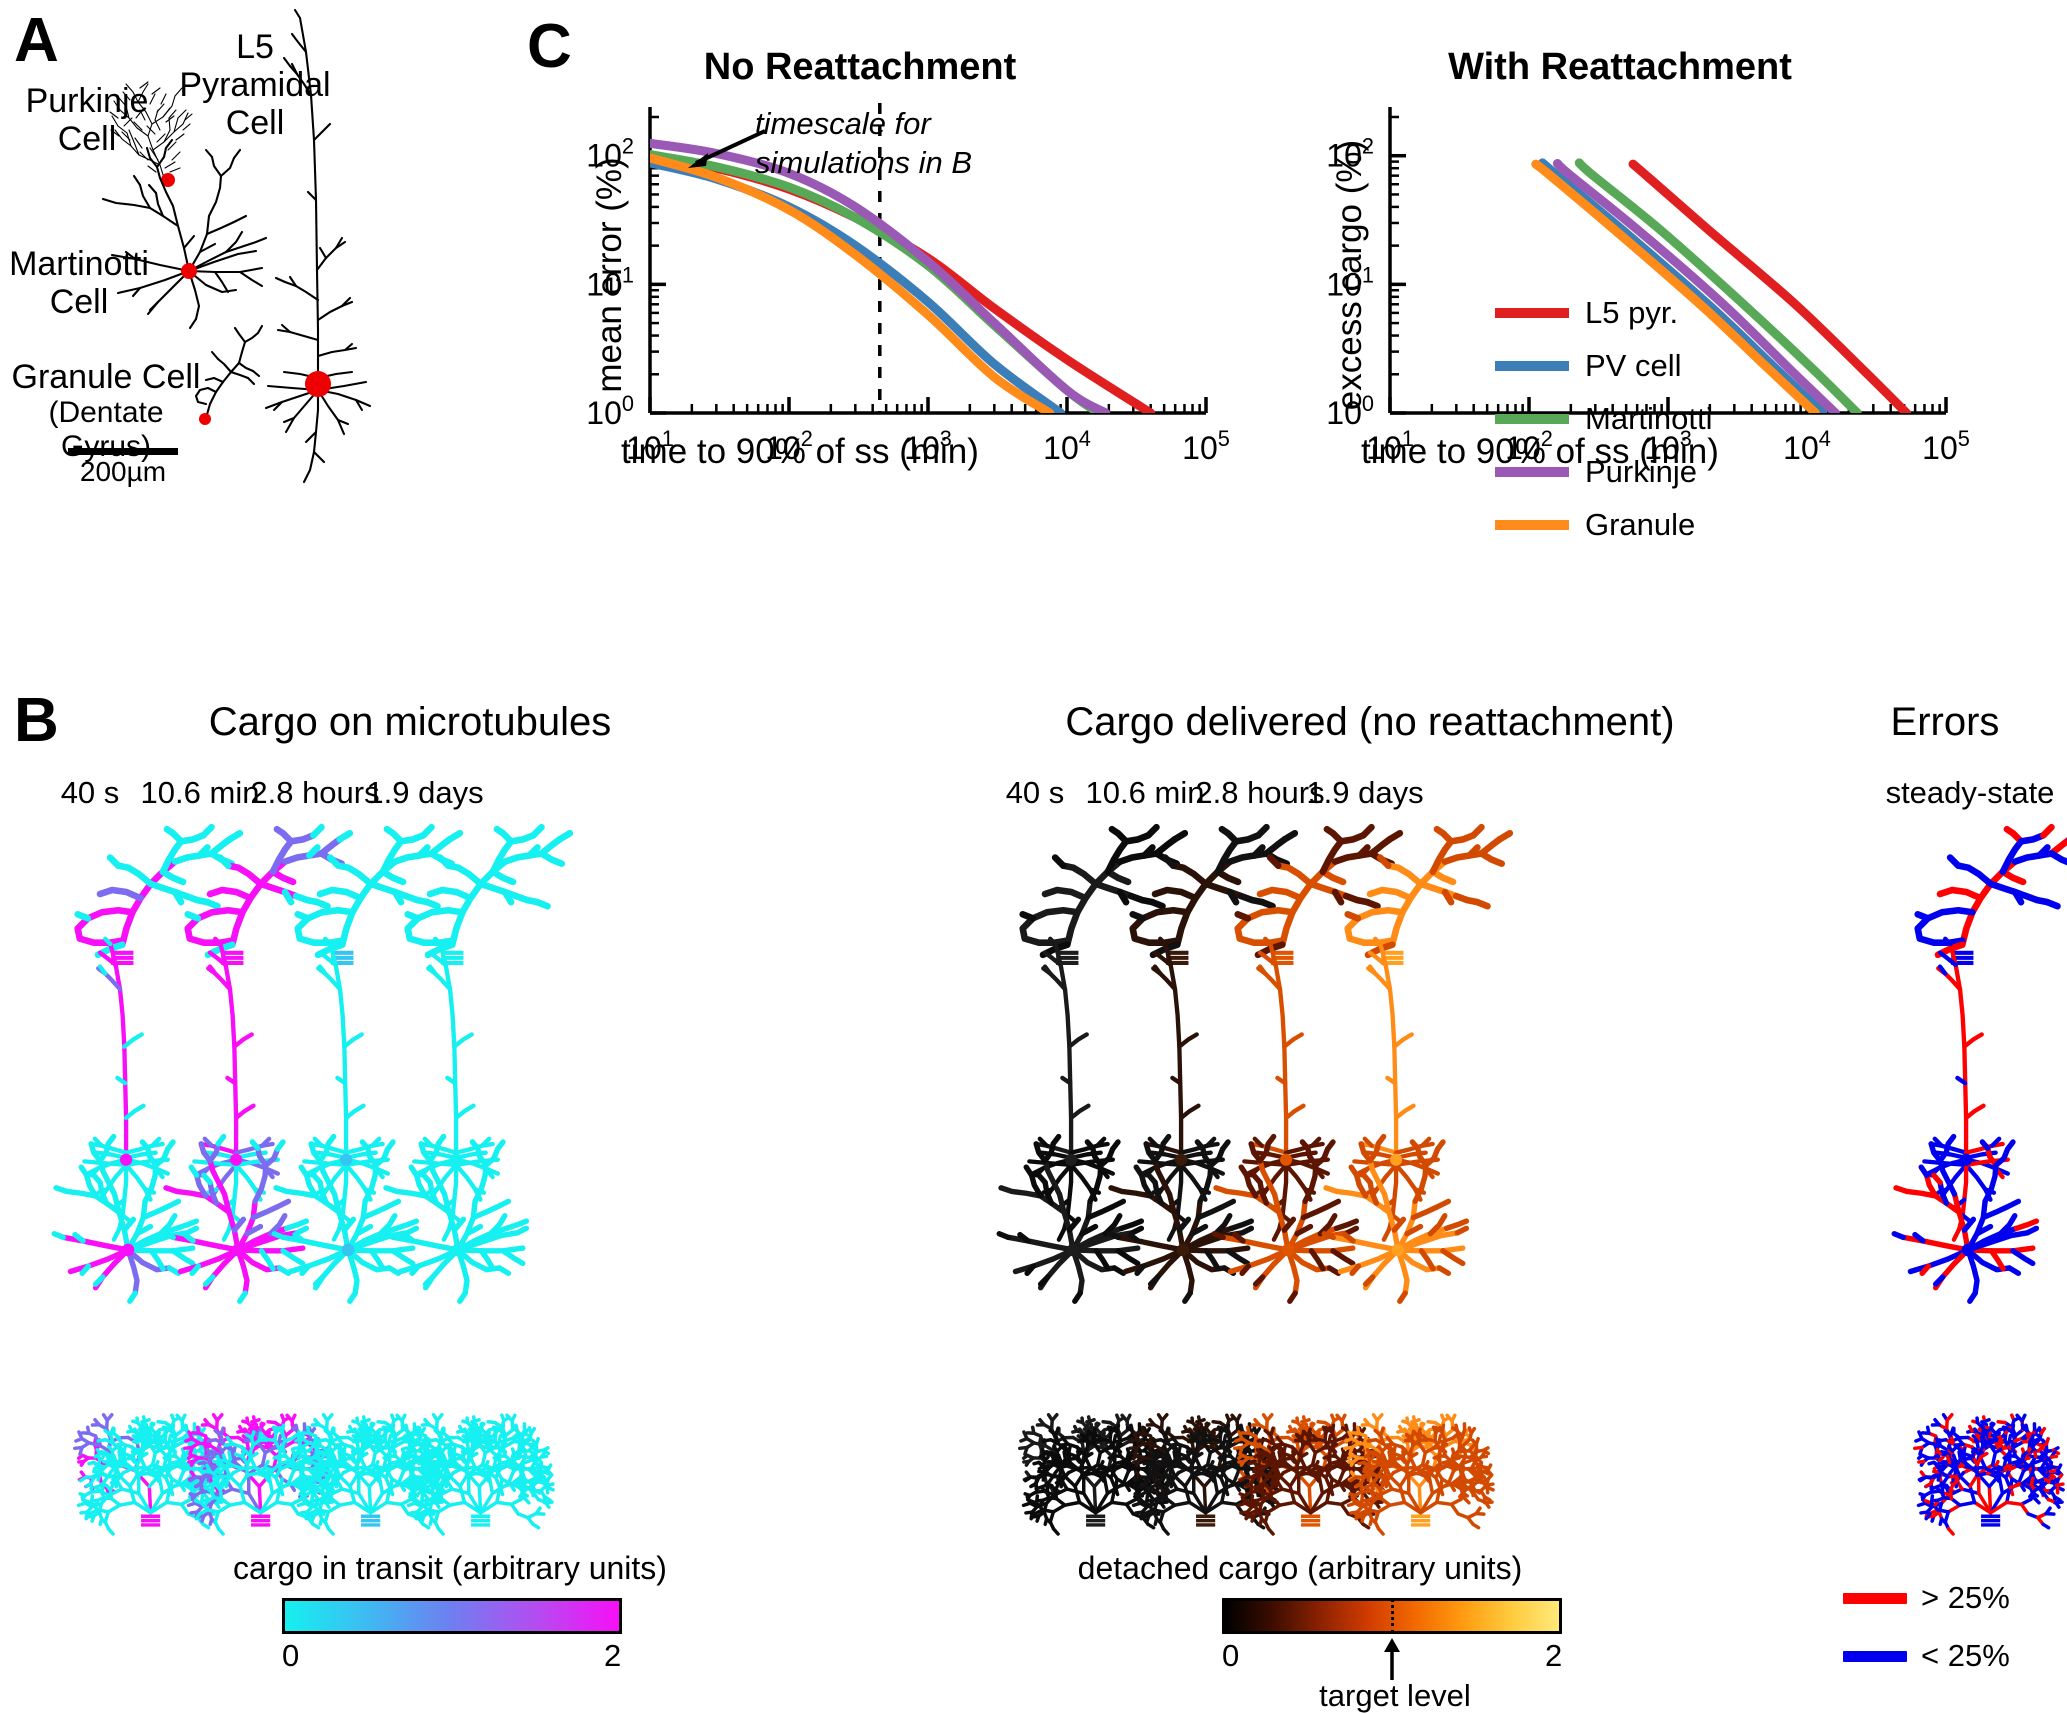 This screenshot has width=2067, height=1714. I want to click on group-title-errors: Errors, so click(1945, 722).